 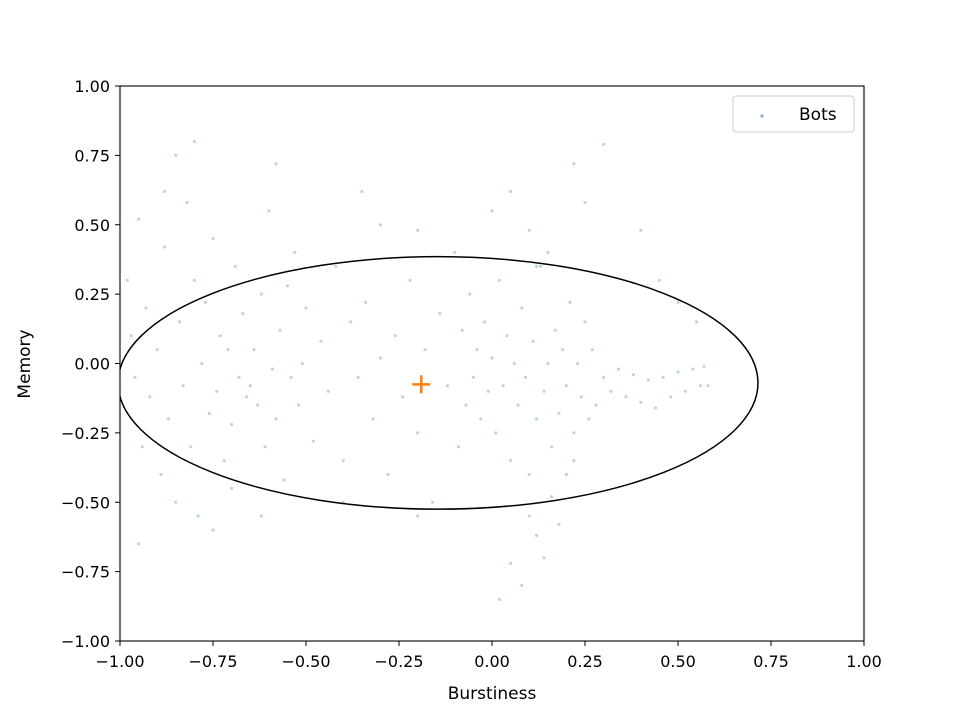 What do you see at coordinates (25, 363) in the screenshot?
I see `y-axis-label: Memory` at bounding box center [25, 363].